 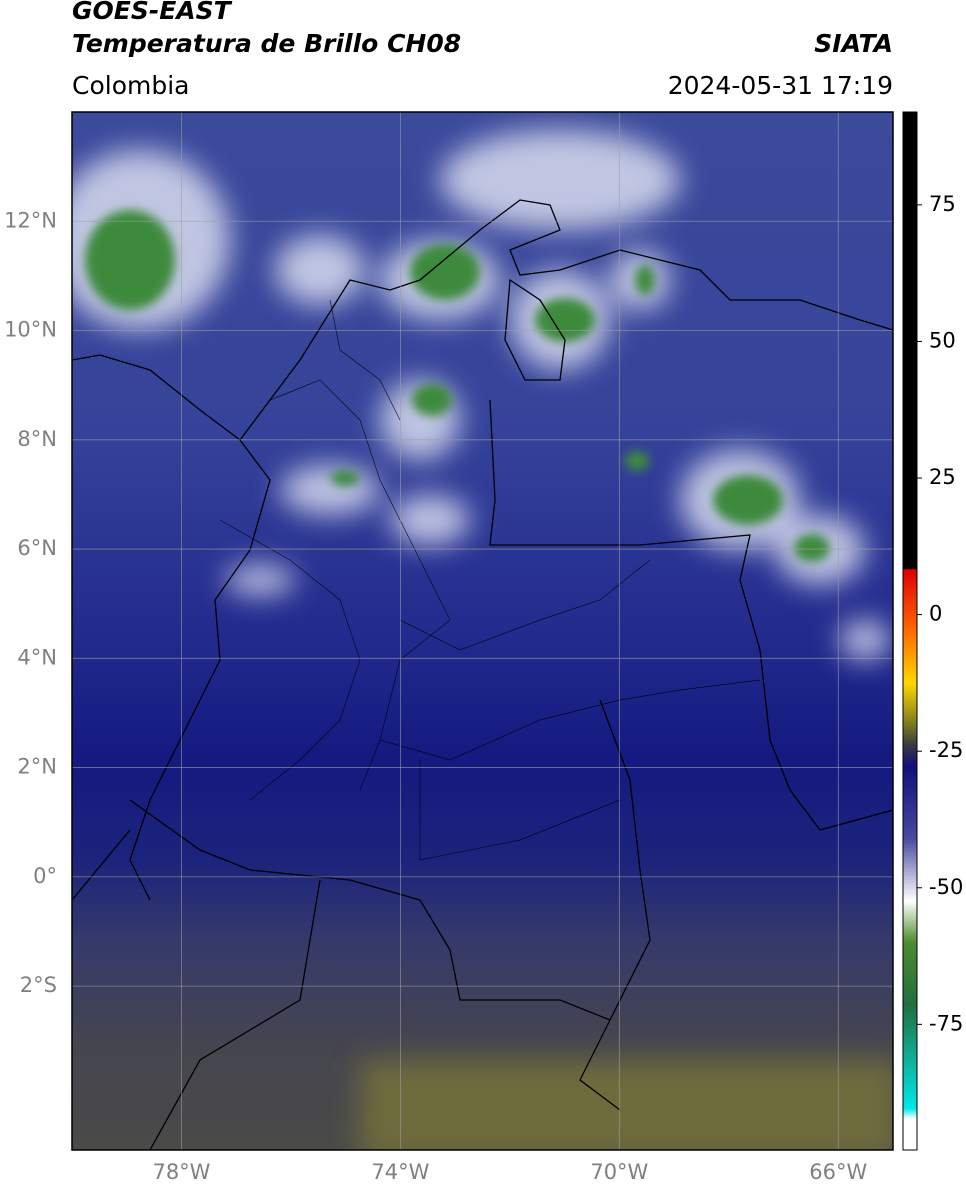 What do you see at coordinates (130, 85) in the screenshot?
I see `region: Colombia` at bounding box center [130, 85].